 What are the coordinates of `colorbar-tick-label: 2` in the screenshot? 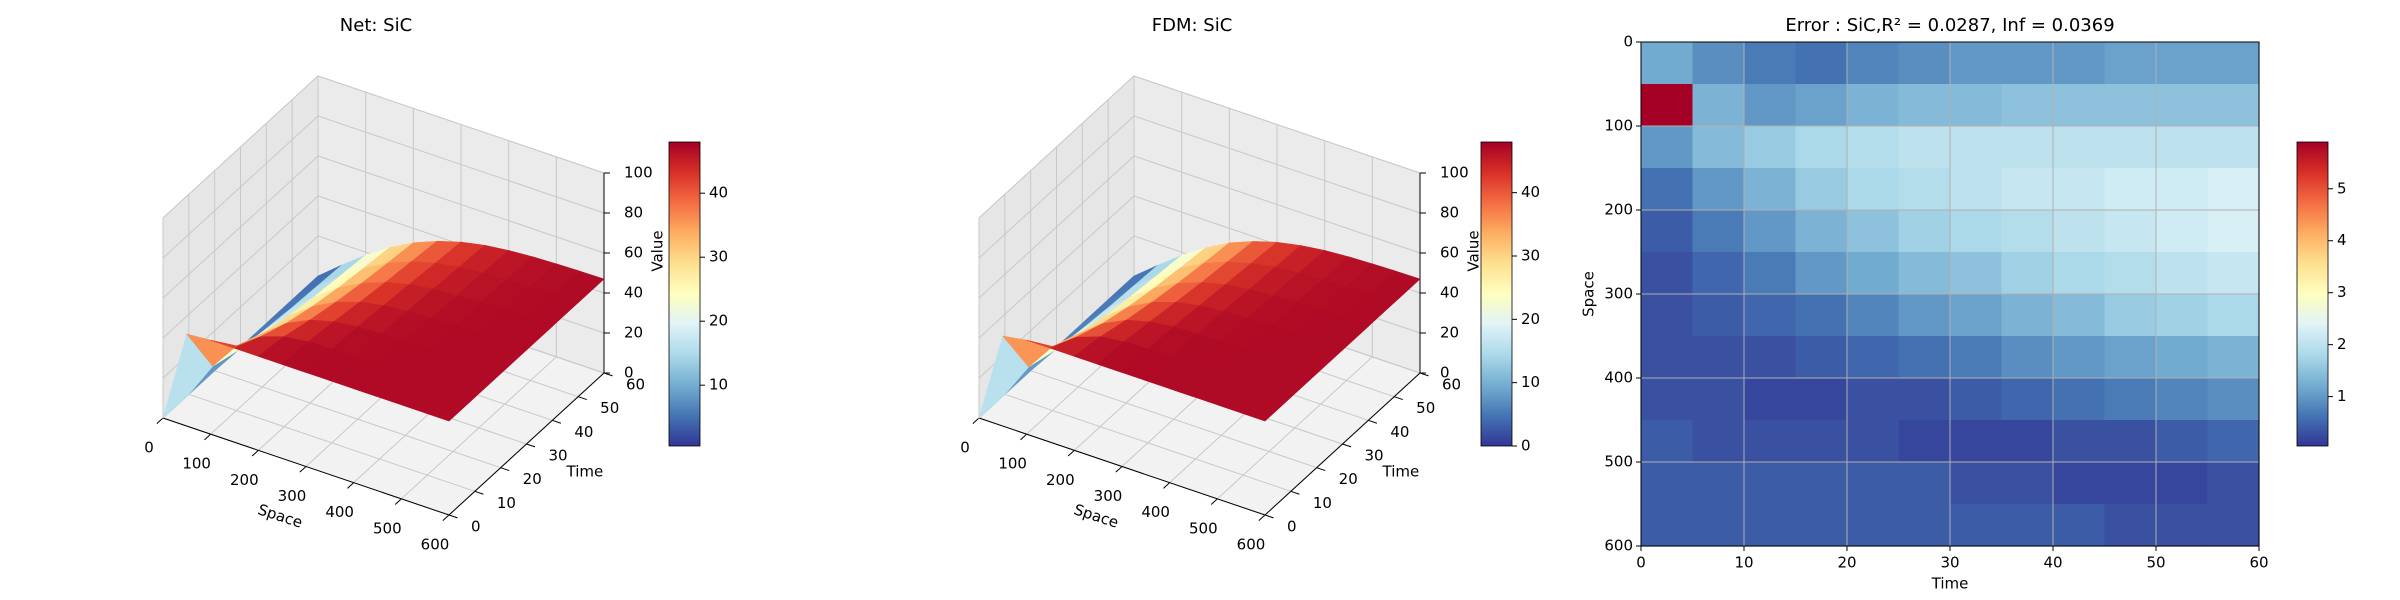 It's located at (2342, 344).